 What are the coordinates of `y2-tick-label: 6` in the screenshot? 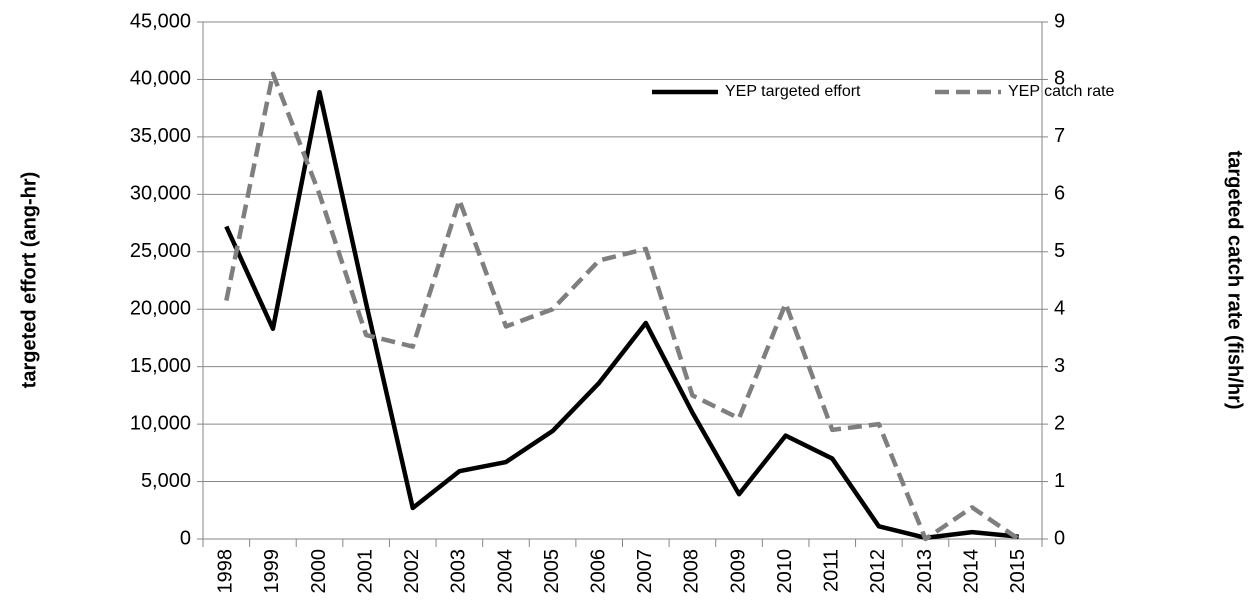 It's located at (1059, 194).